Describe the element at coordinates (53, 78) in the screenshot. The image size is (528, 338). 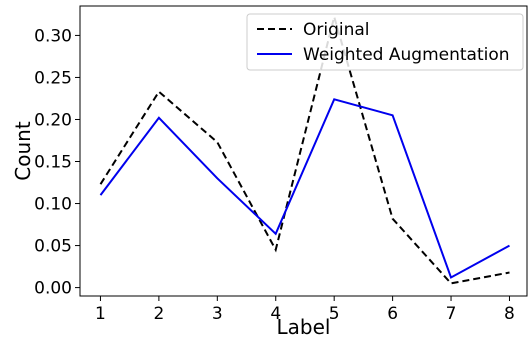
I see `y-tick-label: 0.25` at that location.